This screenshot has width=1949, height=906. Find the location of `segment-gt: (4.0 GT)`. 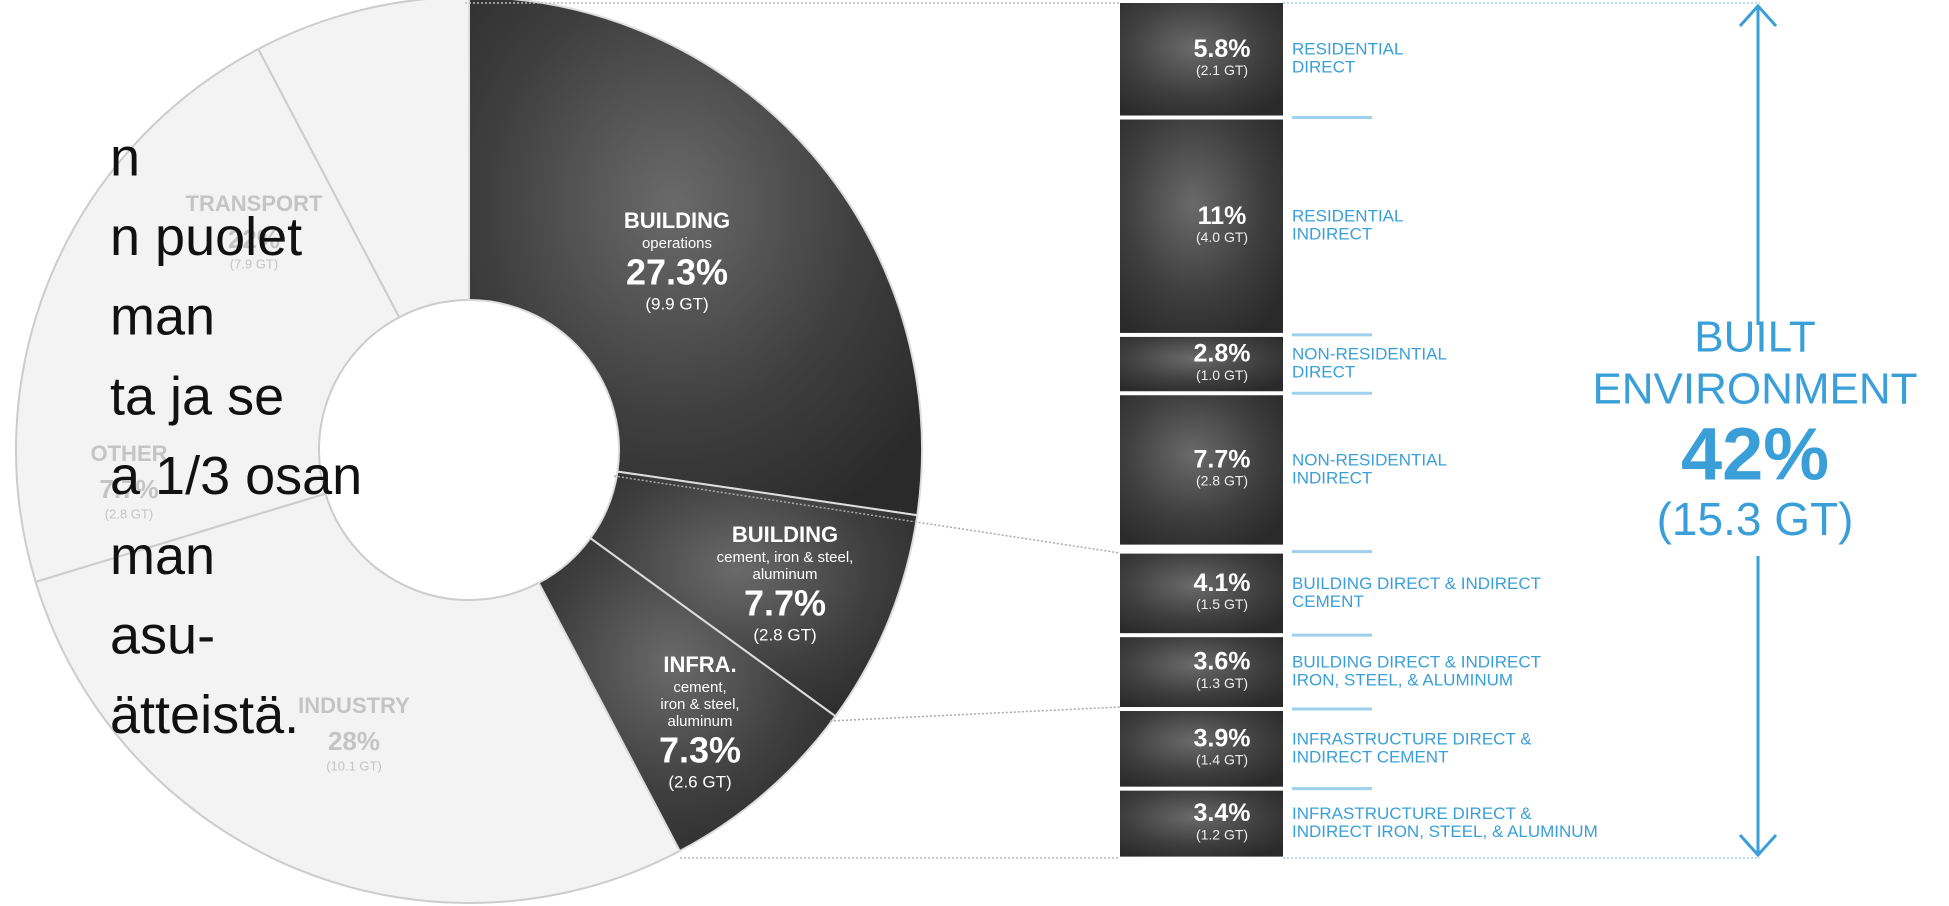

segment-gt: (4.0 GT) is located at coordinates (1222, 237).